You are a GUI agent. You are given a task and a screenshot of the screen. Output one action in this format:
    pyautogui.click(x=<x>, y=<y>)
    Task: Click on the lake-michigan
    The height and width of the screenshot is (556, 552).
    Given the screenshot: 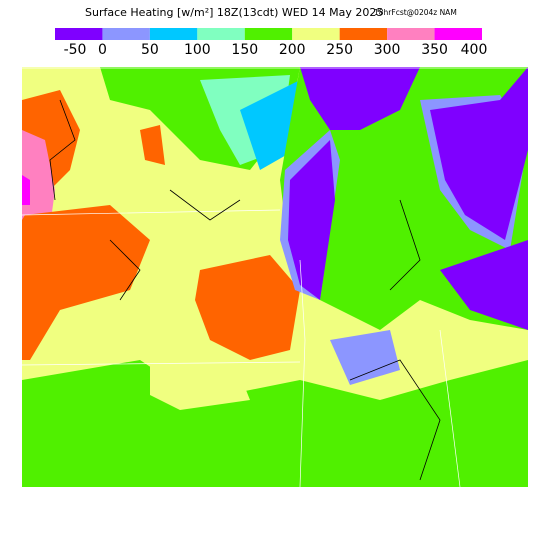 What is the action you would take?
    pyautogui.click(x=311, y=220)
    